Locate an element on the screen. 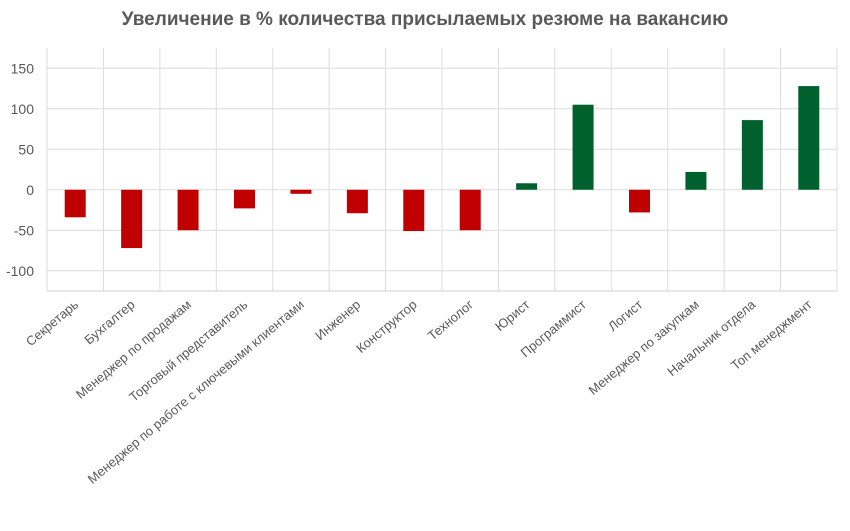  x-tick-label: Логист is located at coordinates (625, 315).